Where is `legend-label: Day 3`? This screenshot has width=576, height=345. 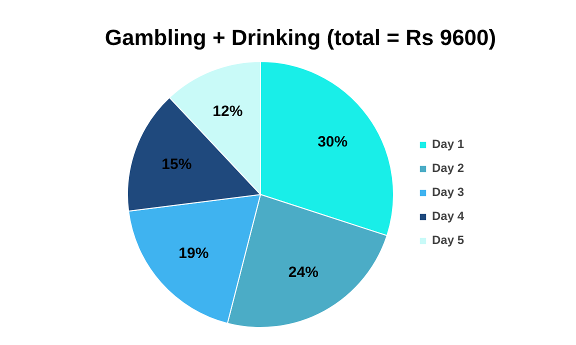
legend-label: Day 3 is located at coordinates (448, 192).